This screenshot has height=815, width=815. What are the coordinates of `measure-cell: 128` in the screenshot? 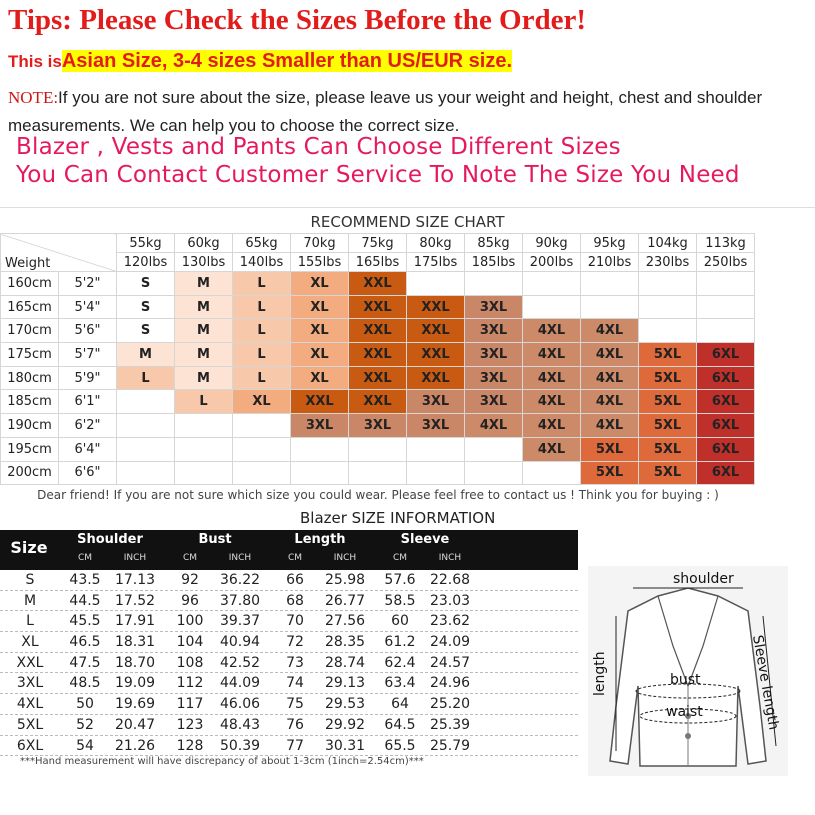 It's located at (190, 745).